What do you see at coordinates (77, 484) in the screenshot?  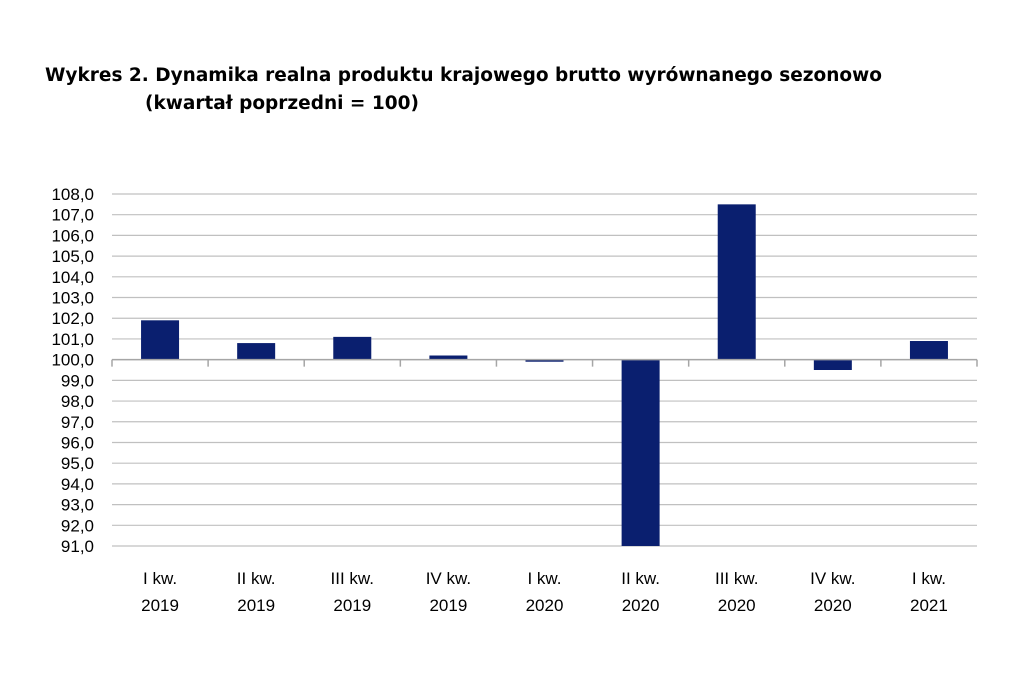 I see `y-tick-label: 94,0` at bounding box center [77, 484].